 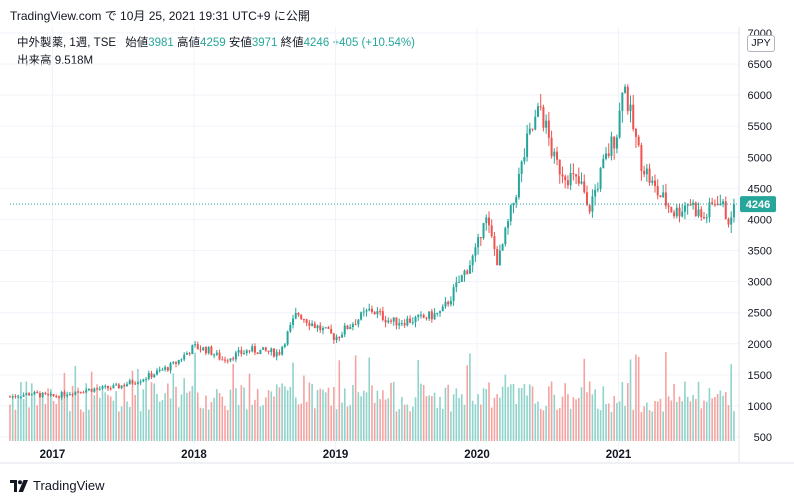 What do you see at coordinates (763, 438) in the screenshot?
I see `y-tick-label: 500` at bounding box center [763, 438].